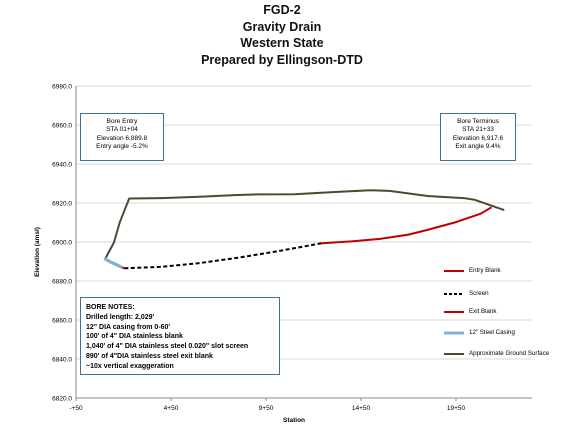  I want to click on legend-item-ground-surface: Approximate Ground Surface, so click(504, 354).